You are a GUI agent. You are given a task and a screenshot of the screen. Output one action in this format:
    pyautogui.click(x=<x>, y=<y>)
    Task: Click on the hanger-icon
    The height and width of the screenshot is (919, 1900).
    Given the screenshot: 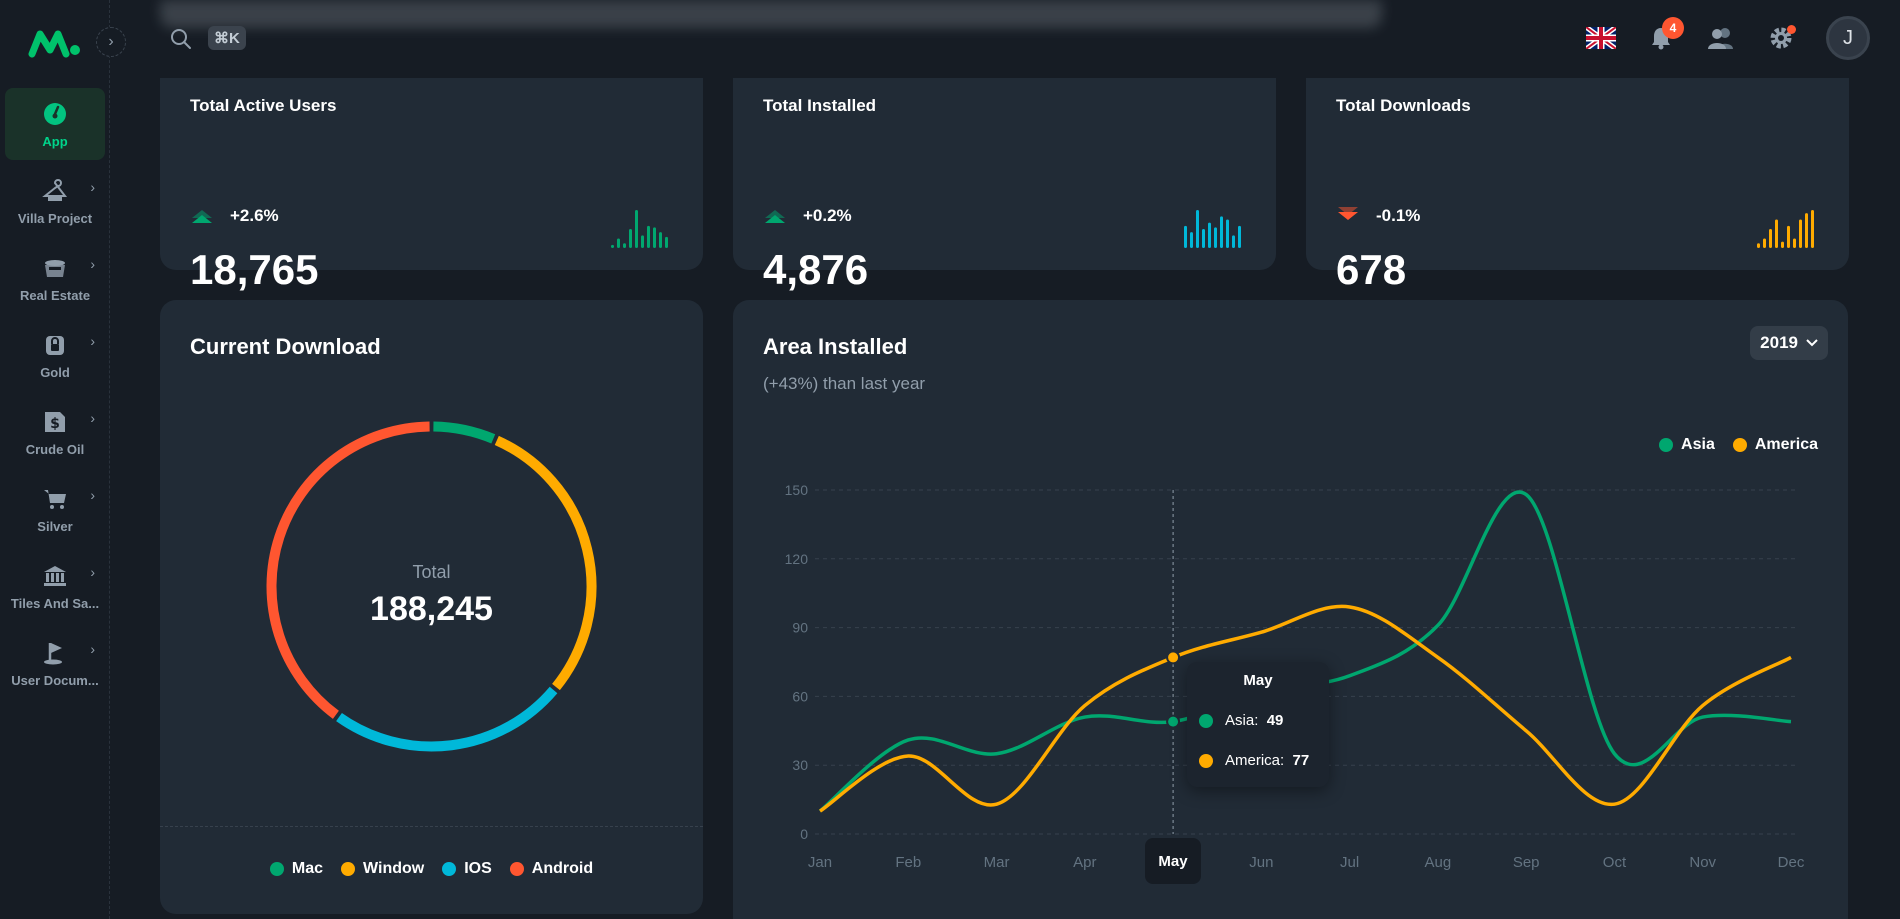 What is the action you would take?
    pyautogui.click(x=55, y=191)
    